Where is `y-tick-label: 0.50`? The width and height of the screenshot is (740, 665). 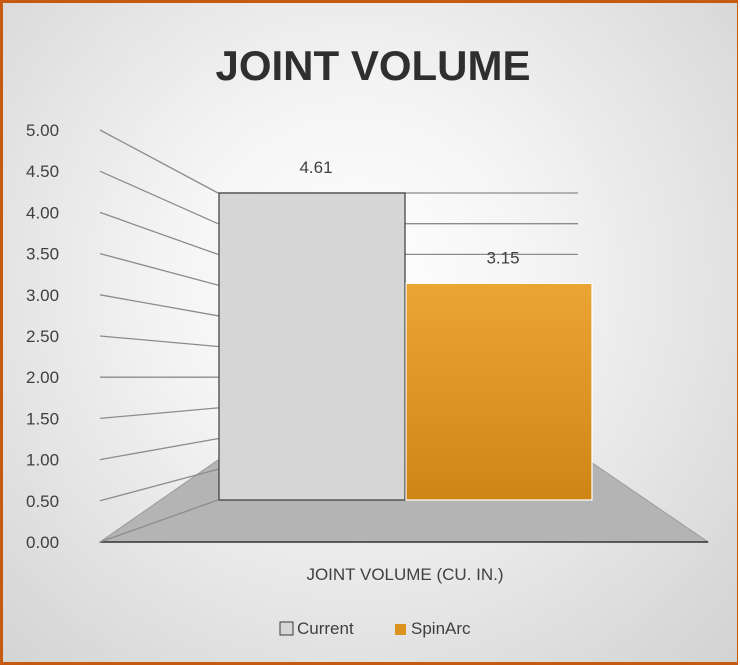
y-tick-label: 0.50 is located at coordinates (42, 501).